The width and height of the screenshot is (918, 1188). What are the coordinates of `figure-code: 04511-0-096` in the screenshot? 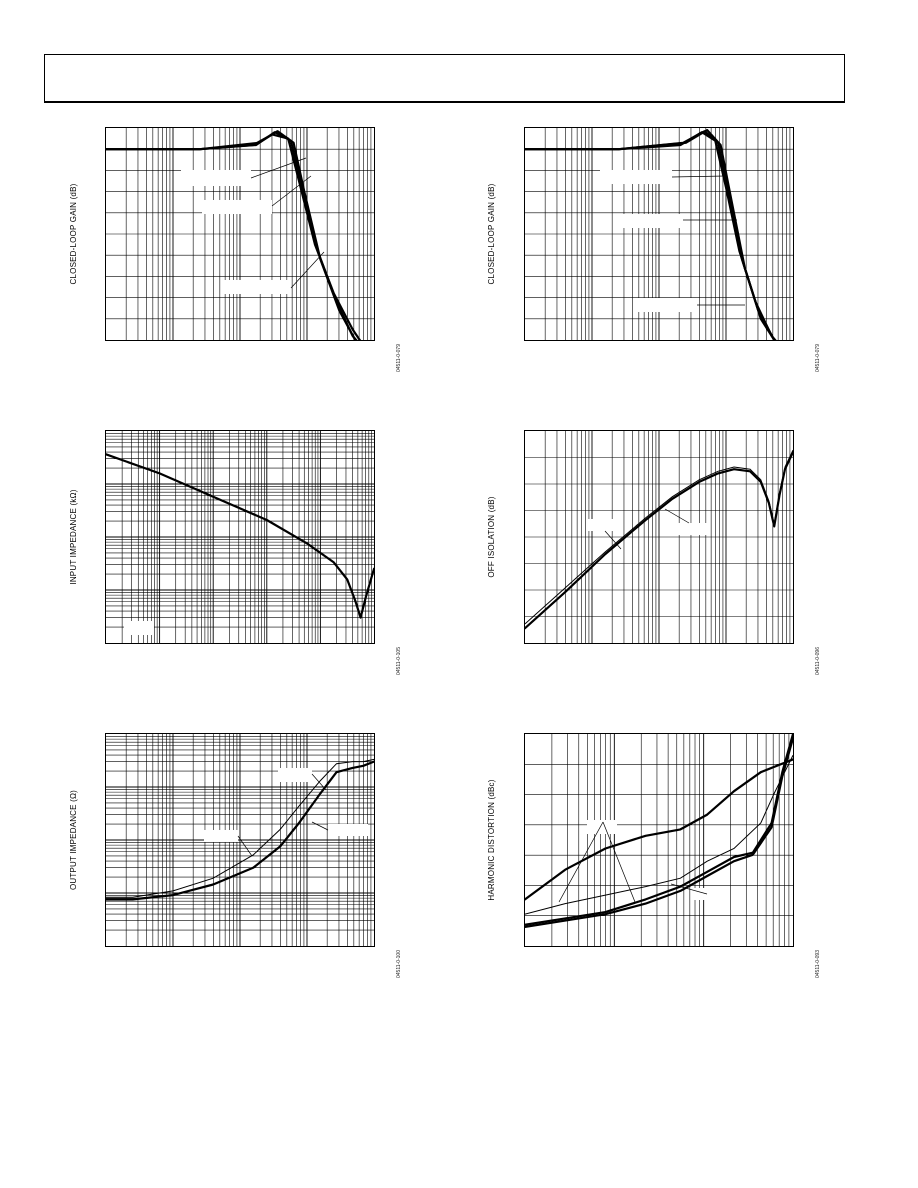 It's located at (818, 661).